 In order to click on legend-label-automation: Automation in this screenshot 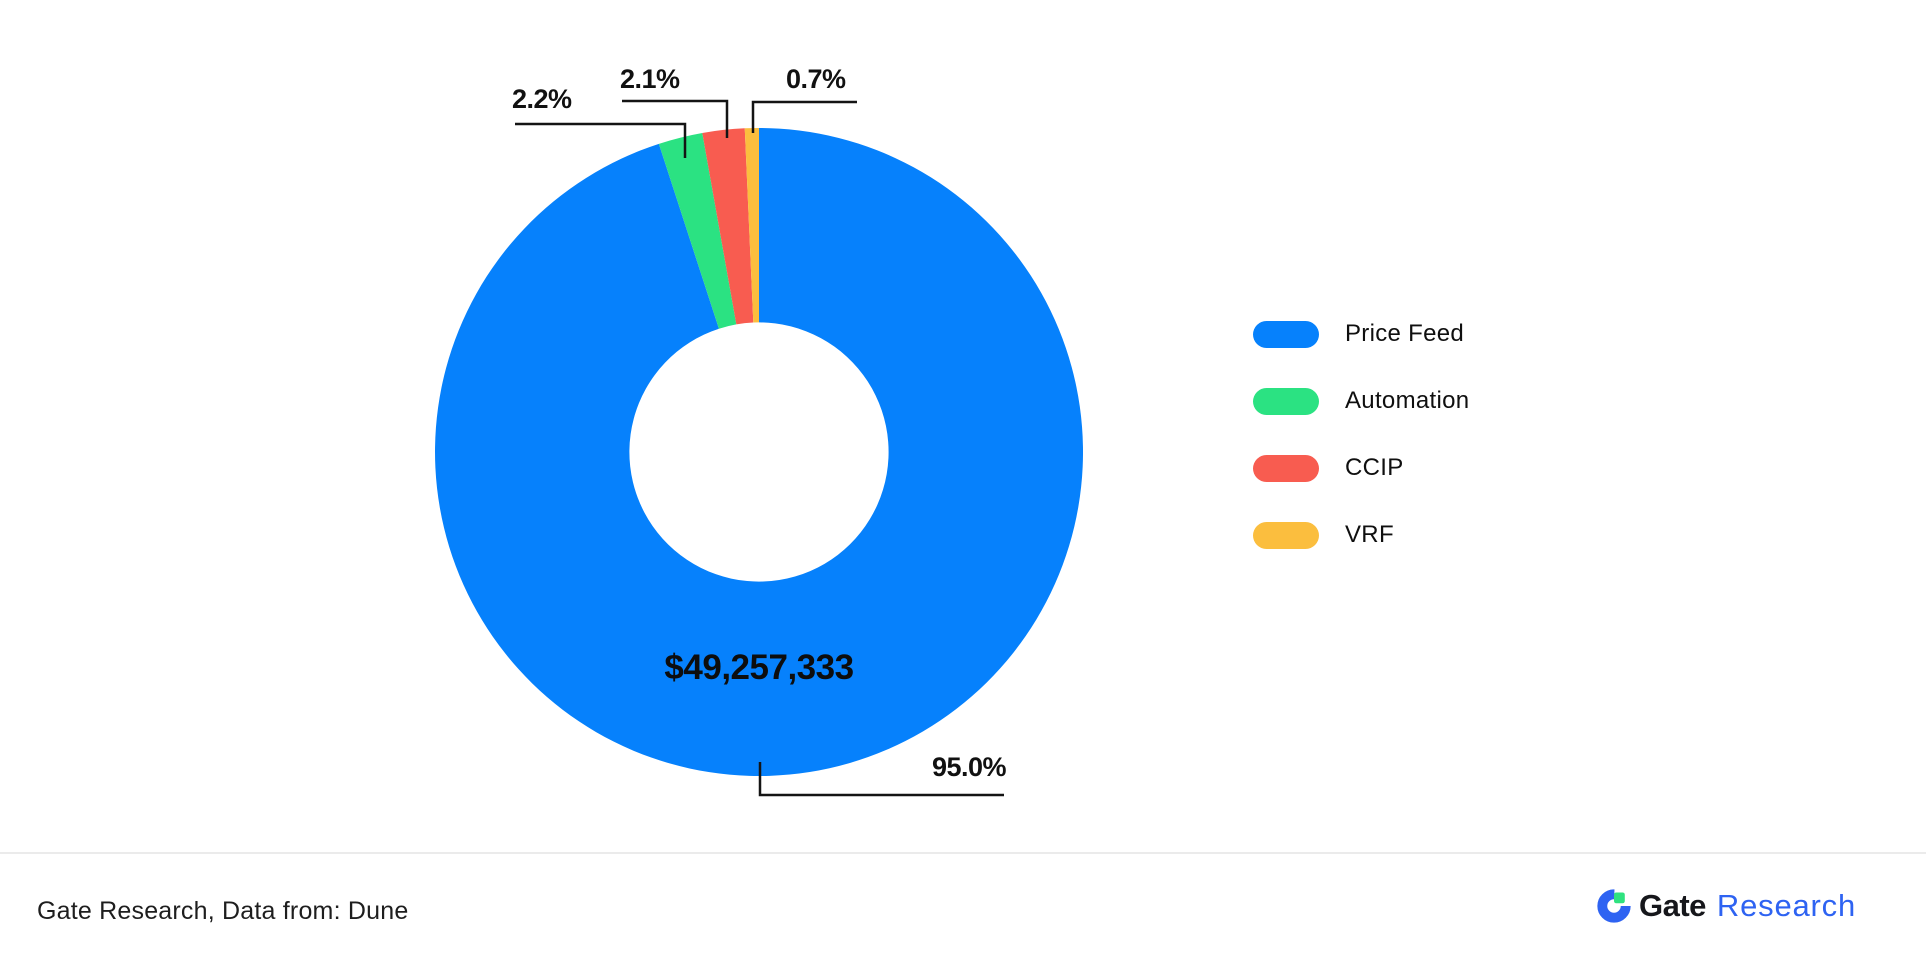, I will do `click(1407, 400)`.